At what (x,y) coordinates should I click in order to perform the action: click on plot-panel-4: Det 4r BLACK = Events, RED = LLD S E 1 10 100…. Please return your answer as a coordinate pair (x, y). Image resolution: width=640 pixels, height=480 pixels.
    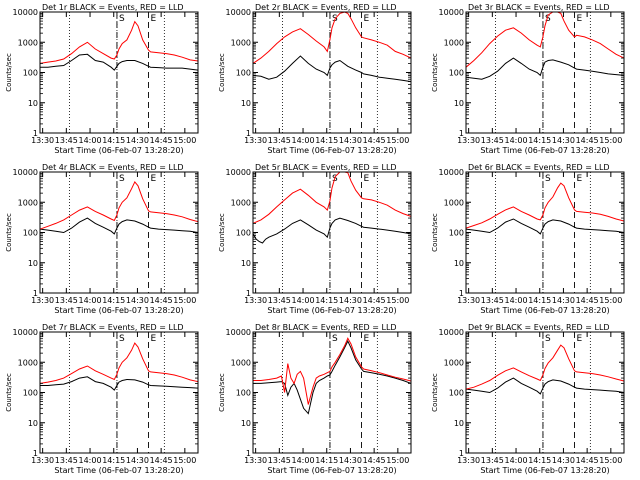
    Looking at the image, I should click on (102, 239).